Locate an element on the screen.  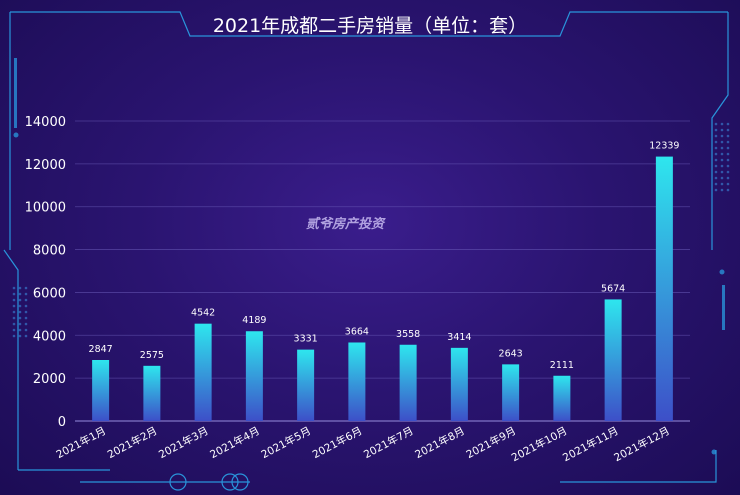
x-tick-label: 2021年4月 is located at coordinates (235, 442).